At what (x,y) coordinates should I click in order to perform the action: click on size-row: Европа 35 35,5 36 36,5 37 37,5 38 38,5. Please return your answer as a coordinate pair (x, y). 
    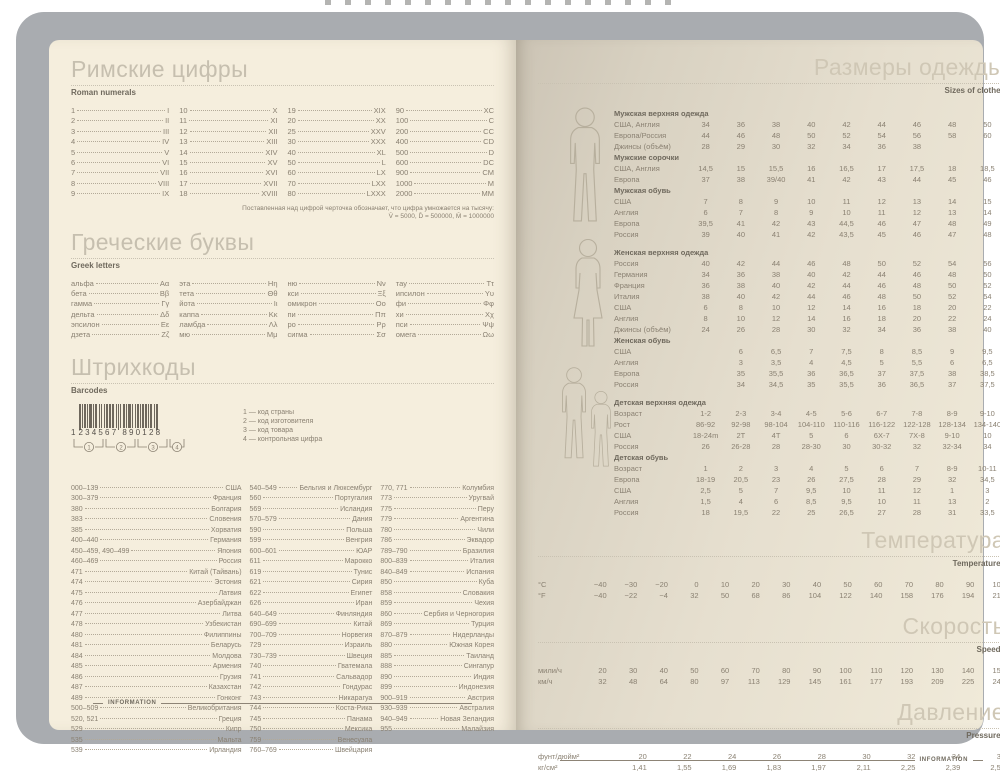
    Looking at the image, I should click on (807, 373).